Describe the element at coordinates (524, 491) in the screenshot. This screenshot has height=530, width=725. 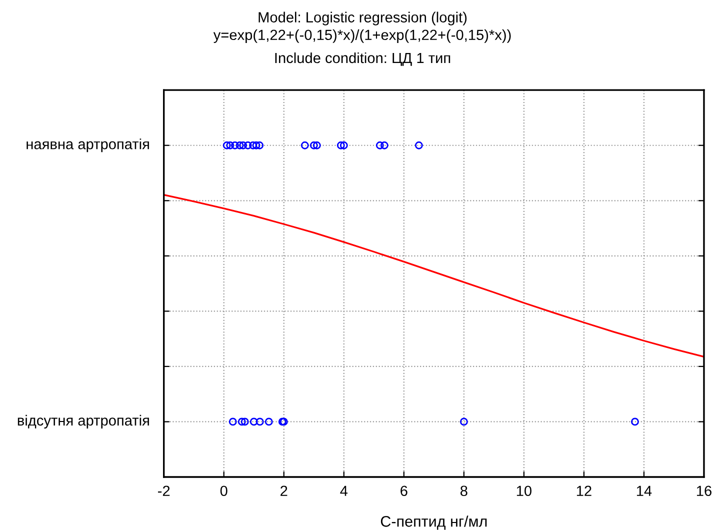
I see `x-tick-label: 10` at that location.